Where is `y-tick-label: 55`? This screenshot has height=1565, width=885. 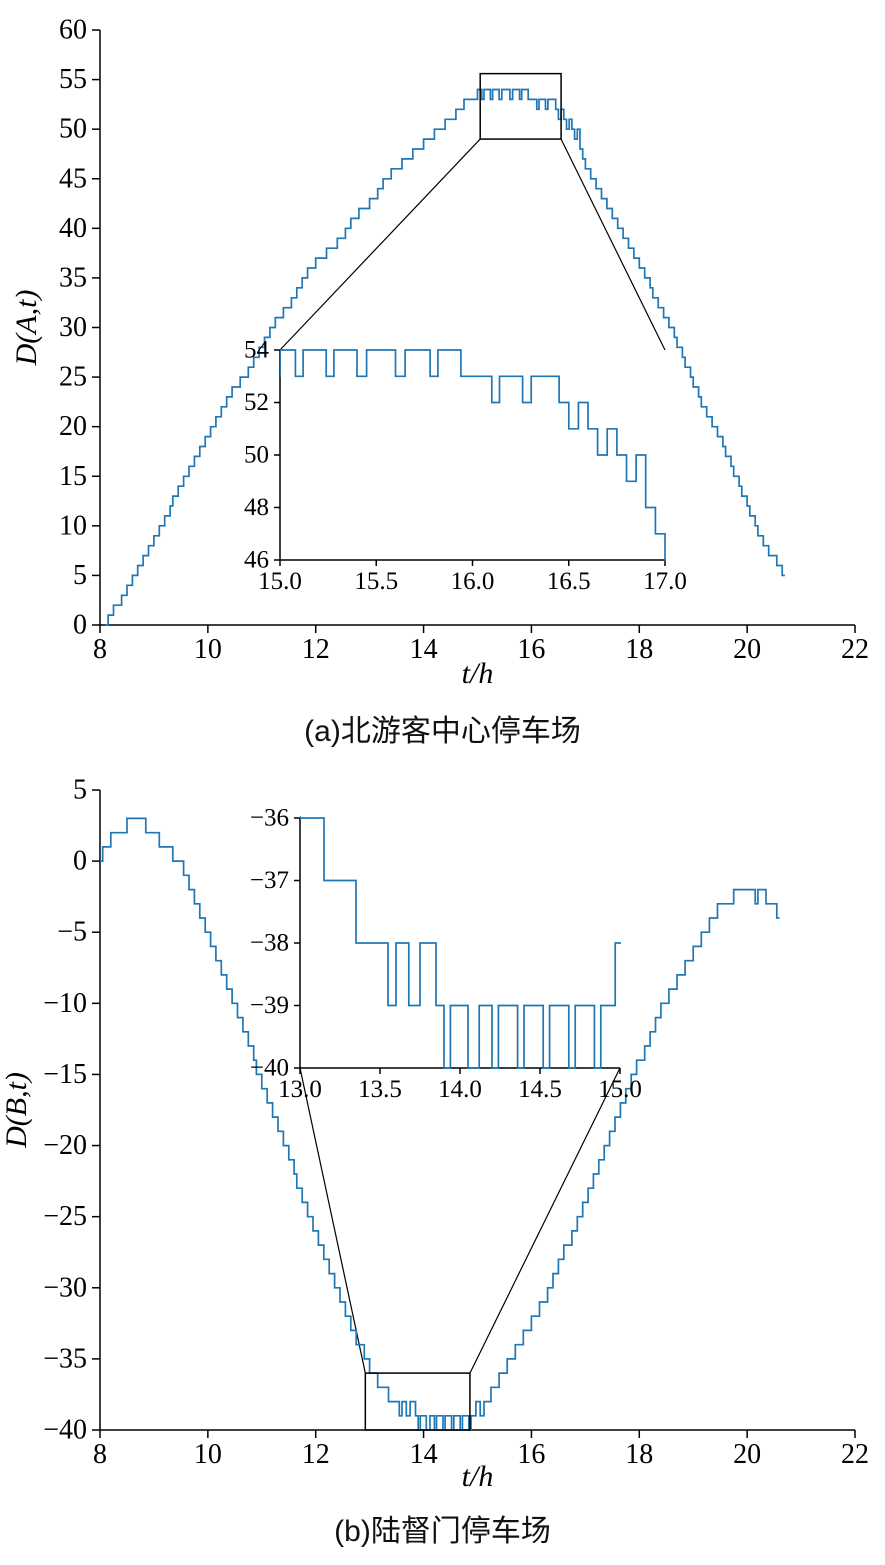 y-tick-label: 55 is located at coordinates (73, 79).